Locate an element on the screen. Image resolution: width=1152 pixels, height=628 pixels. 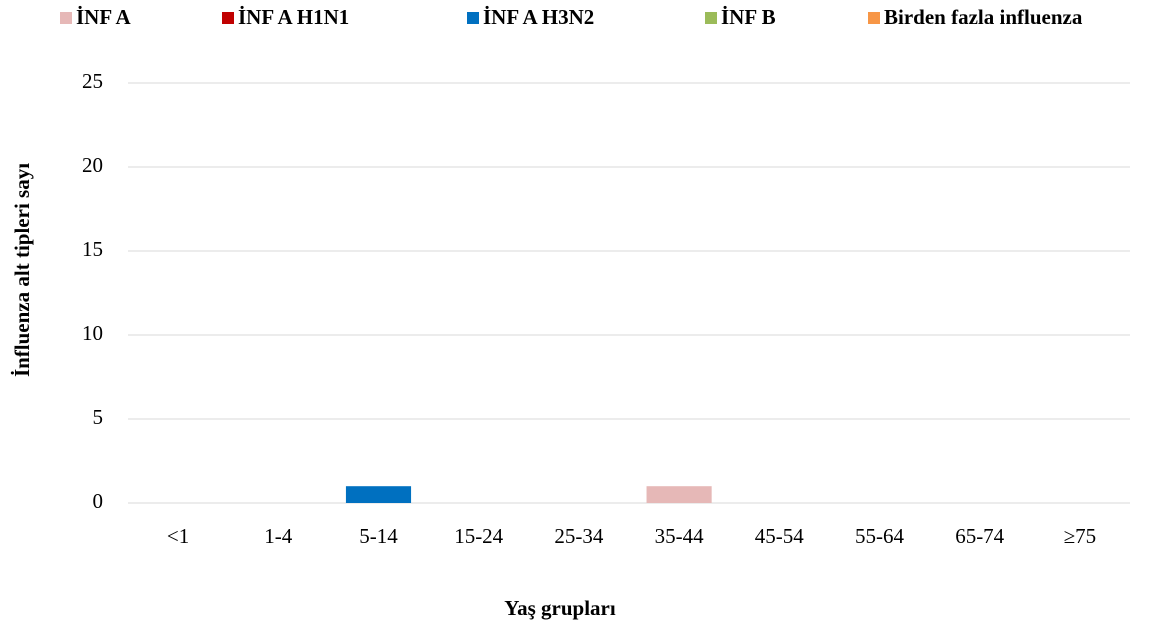
x-tick-label: ≥75 is located at coordinates (1080, 536).